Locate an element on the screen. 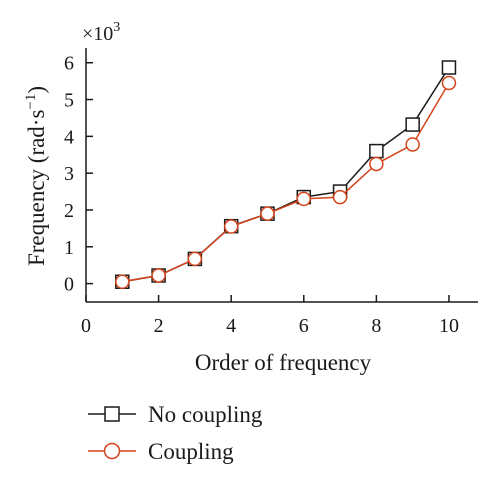  legend-item-coupling: Coupling is located at coordinates (161, 451).